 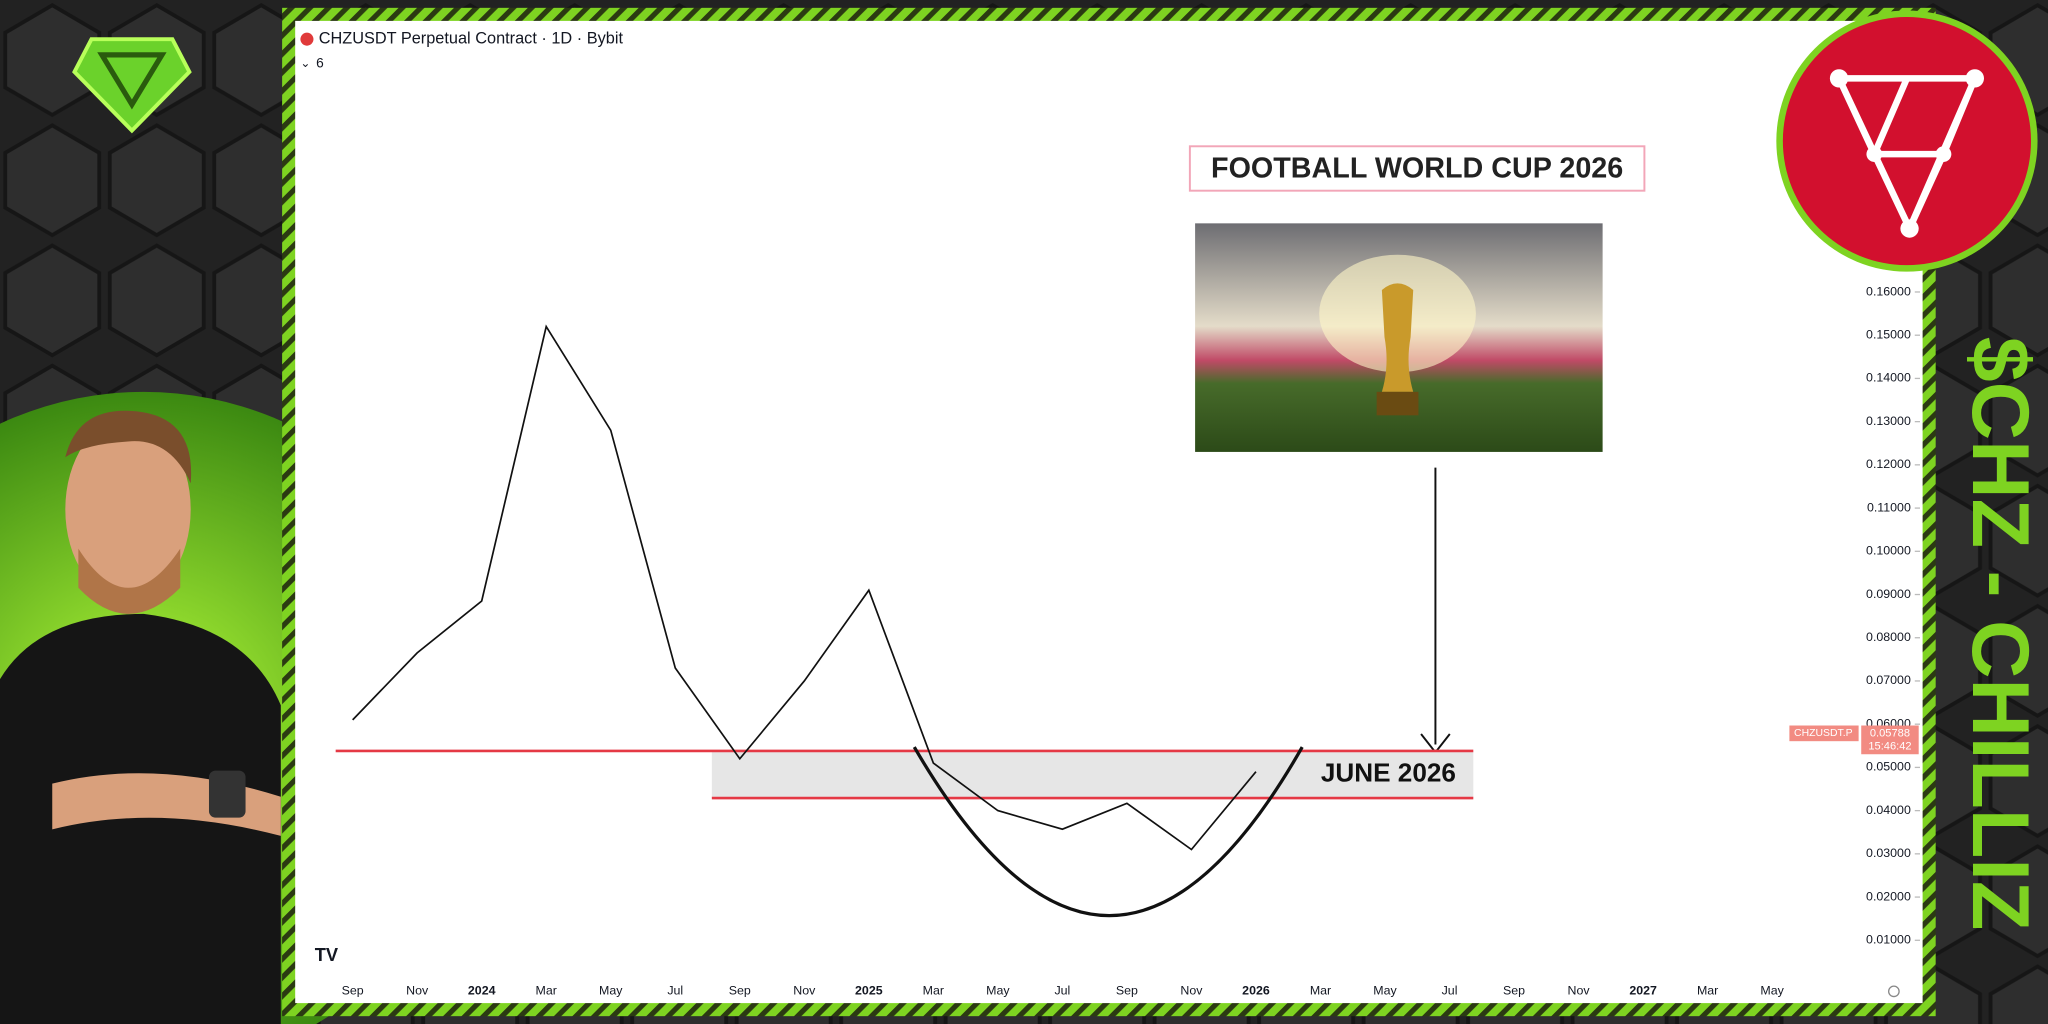 I want to click on price-tag-symbol-bg, so click(x=1824, y=733).